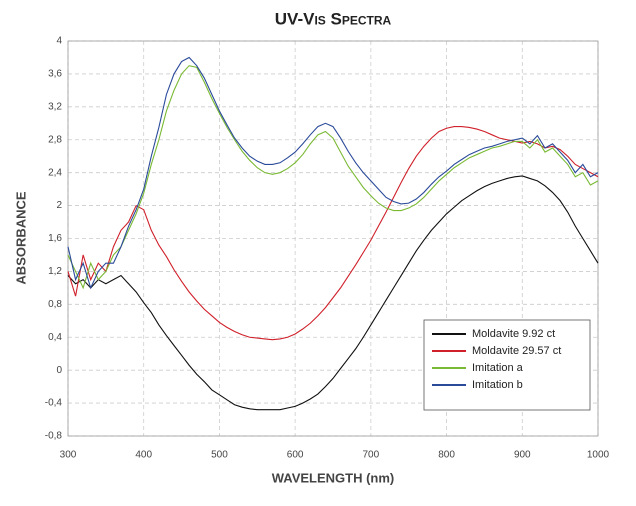 This screenshot has width=636, height=506. I want to click on y-tick-label: -0,4, so click(54, 403).